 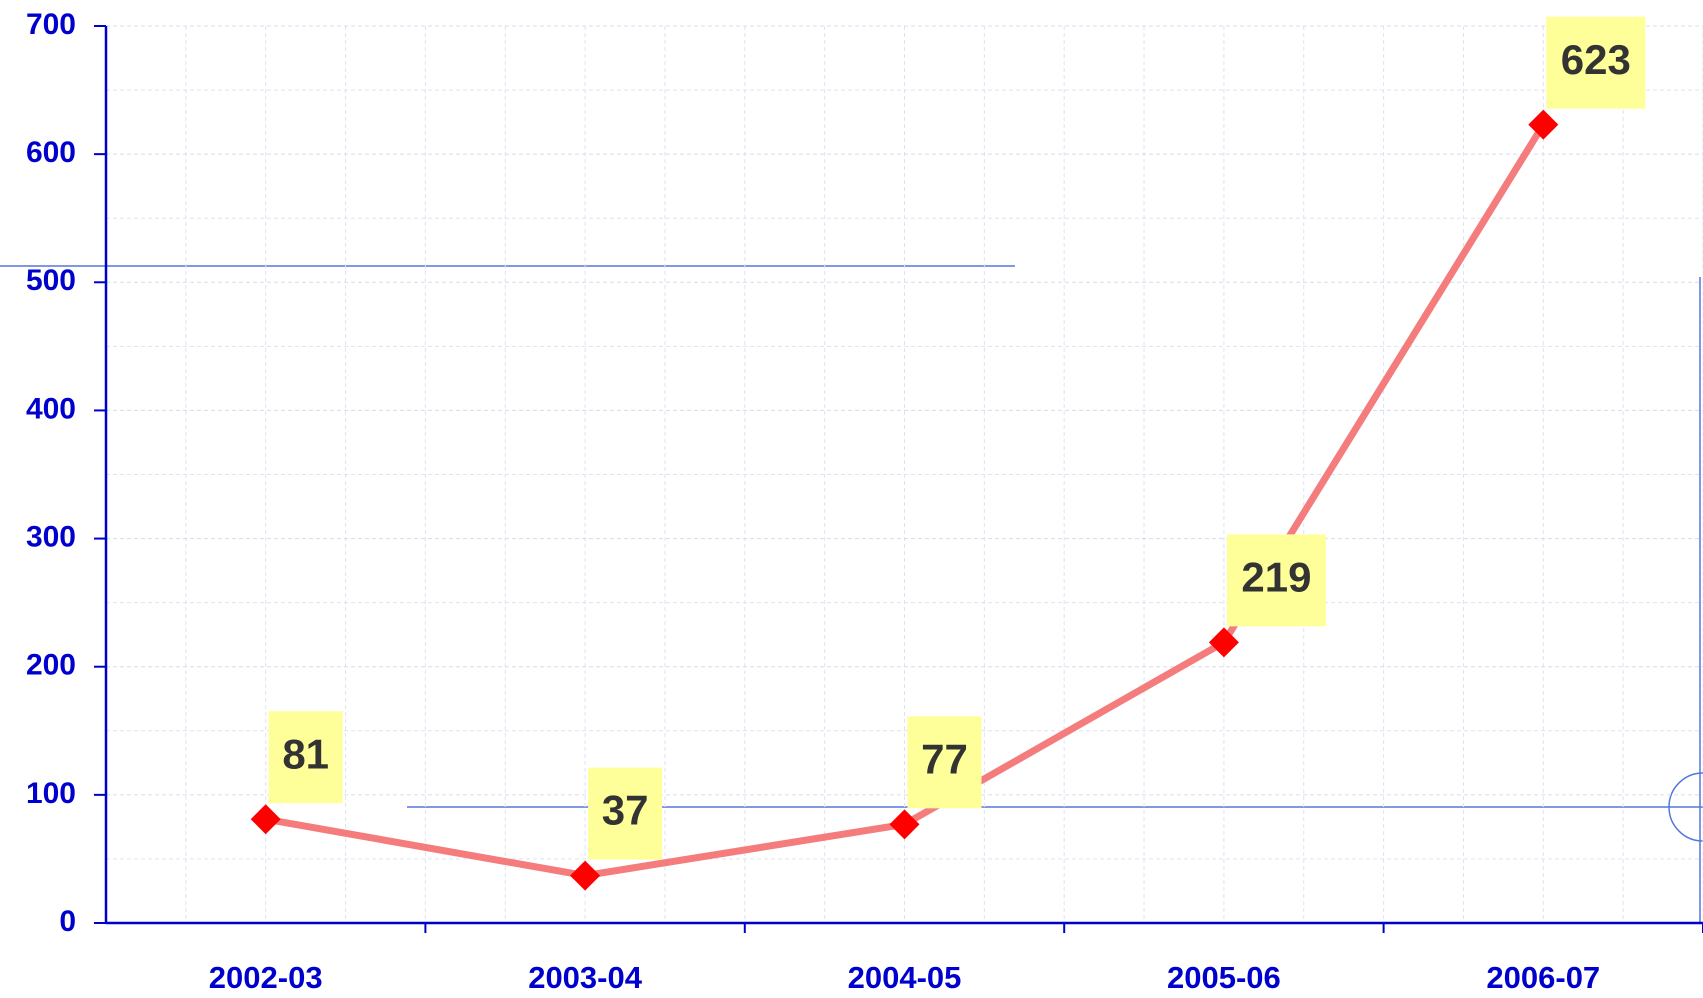 What do you see at coordinates (51, 408) in the screenshot?
I see `y-tick-label: 400` at bounding box center [51, 408].